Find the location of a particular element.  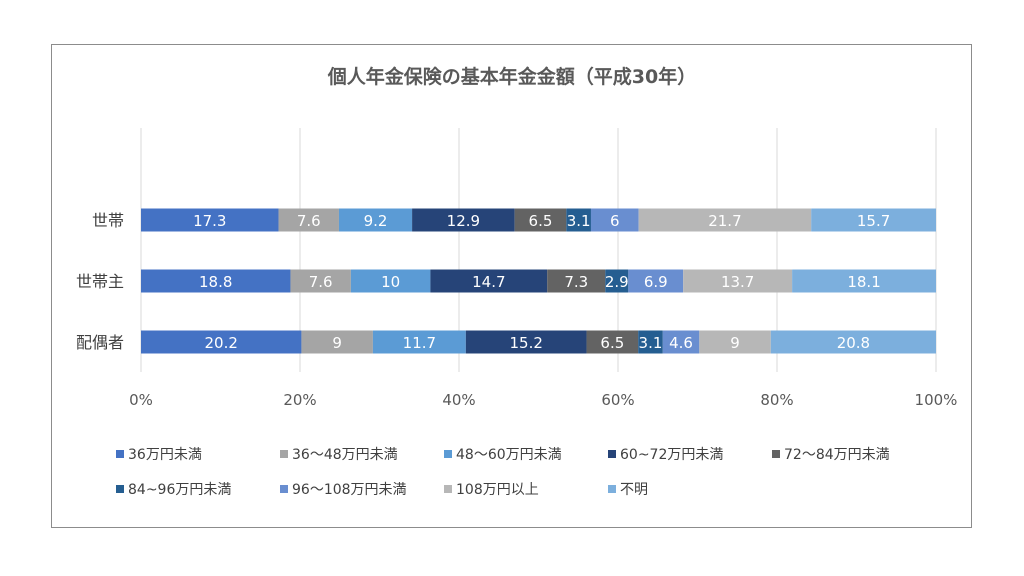

legend-item: 96～108万円未満 is located at coordinates (362, 489).